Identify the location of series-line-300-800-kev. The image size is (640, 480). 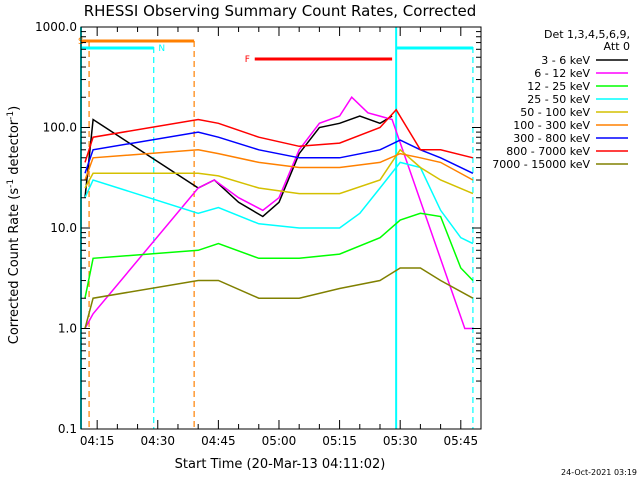
(279, 152).